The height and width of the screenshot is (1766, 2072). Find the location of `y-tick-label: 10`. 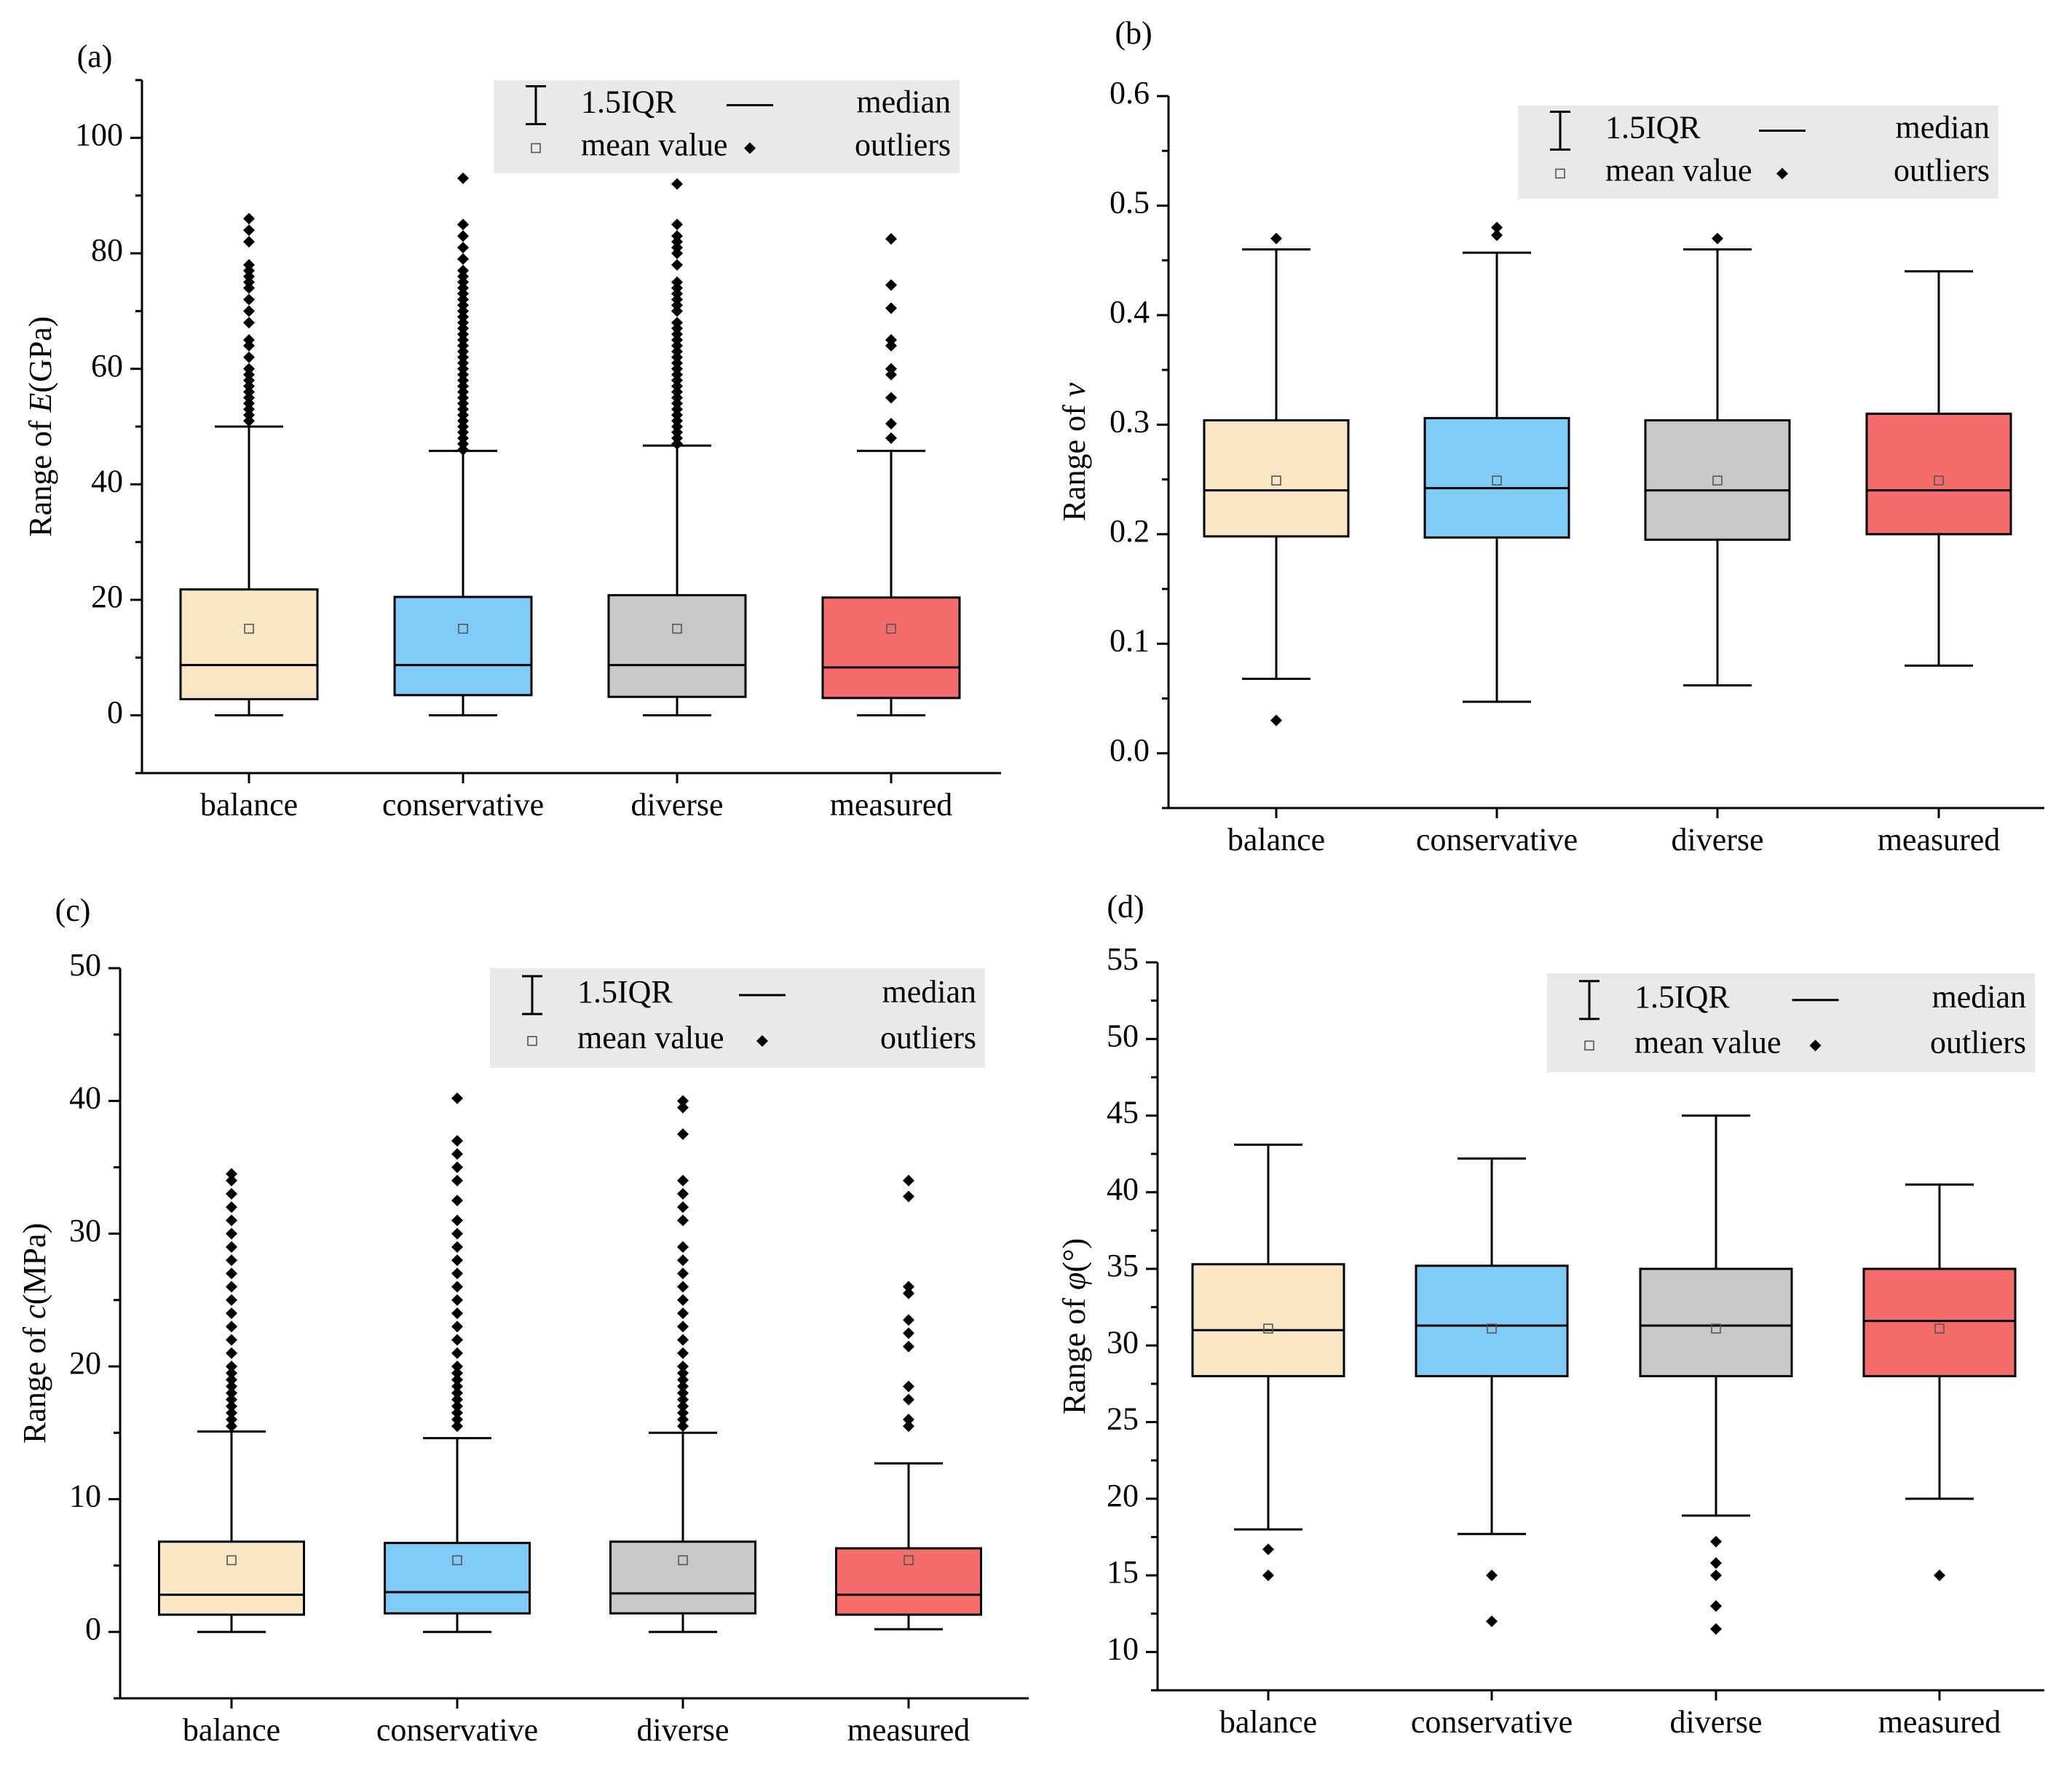

y-tick-label: 10 is located at coordinates (1123, 1648).